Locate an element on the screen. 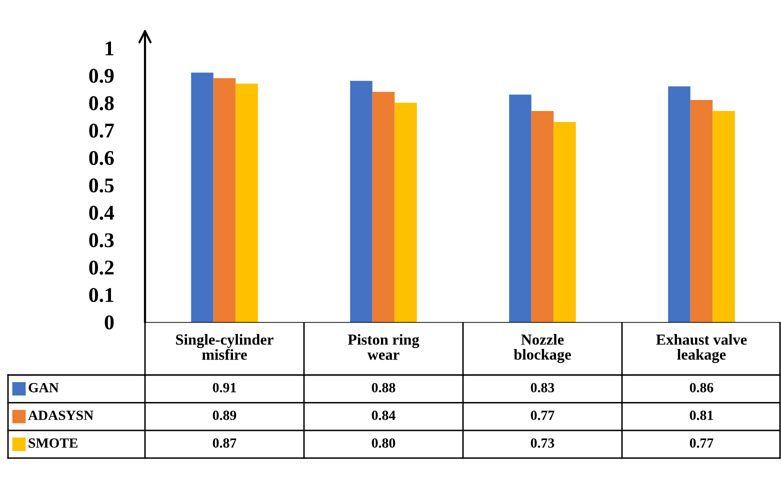  legend-label: GAN is located at coordinates (43, 387).